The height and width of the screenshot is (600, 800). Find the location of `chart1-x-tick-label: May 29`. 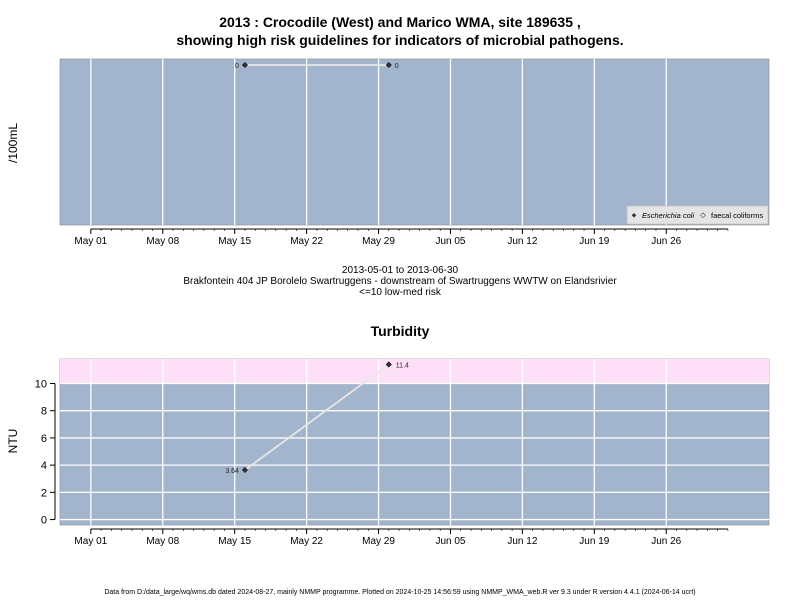

chart1-x-tick-label: May 29 is located at coordinates (378, 241).